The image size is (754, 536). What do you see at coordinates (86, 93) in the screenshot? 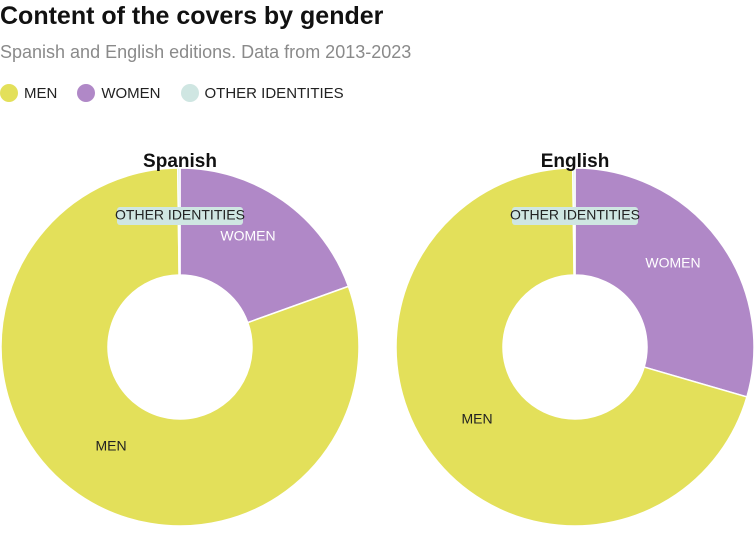
I see `legend-swatch-women` at bounding box center [86, 93].